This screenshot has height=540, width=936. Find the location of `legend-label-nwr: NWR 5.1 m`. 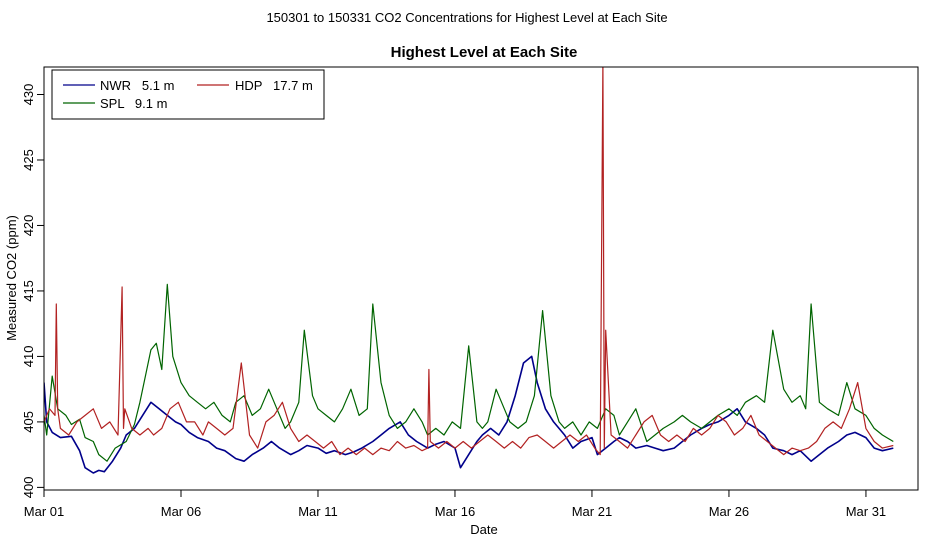

legend-label-nwr: NWR 5.1 m is located at coordinates (137, 85).